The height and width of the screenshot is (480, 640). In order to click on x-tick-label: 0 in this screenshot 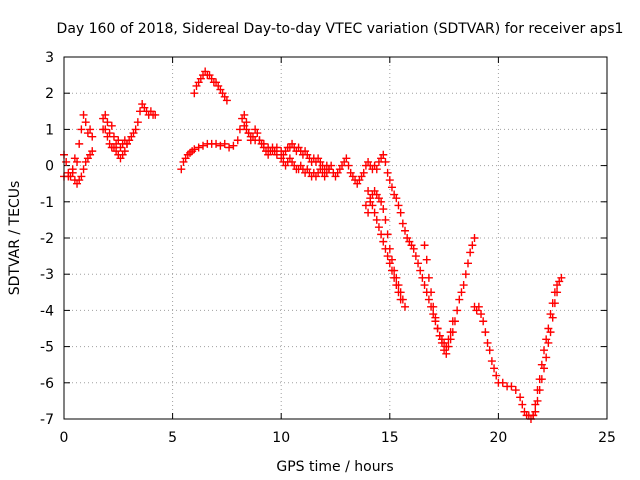, I will do `click(64, 438)`.